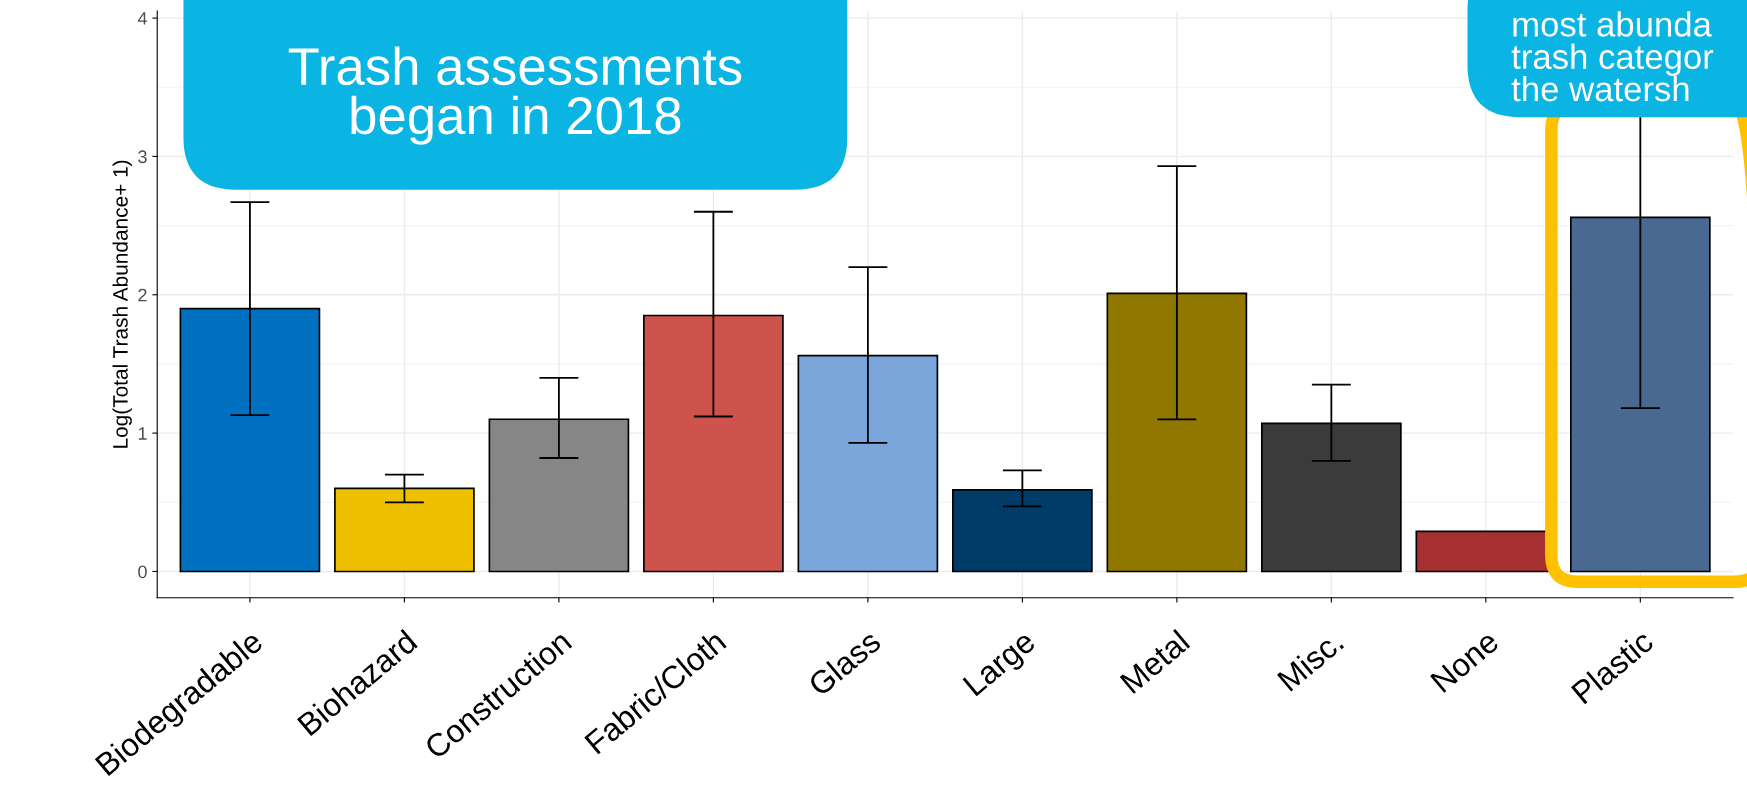 The width and height of the screenshot is (1747, 797). What do you see at coordinates (515, 95) in the screenshot?
I see `annotation: Trash assessments began in 2018` at bounding box center [515, 95].